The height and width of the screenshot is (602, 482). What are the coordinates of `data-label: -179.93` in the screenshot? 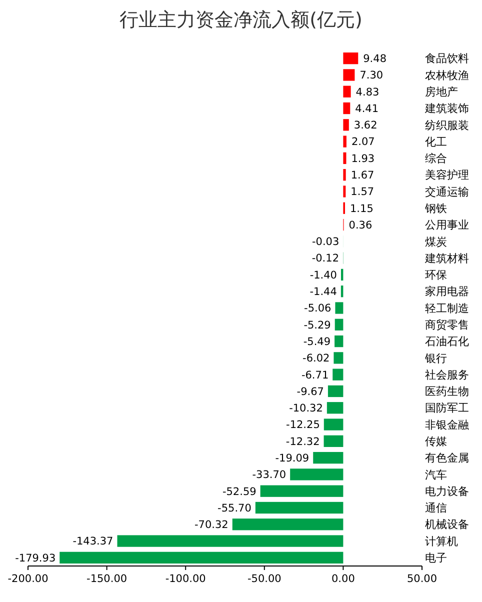 It's located at (35, 558).